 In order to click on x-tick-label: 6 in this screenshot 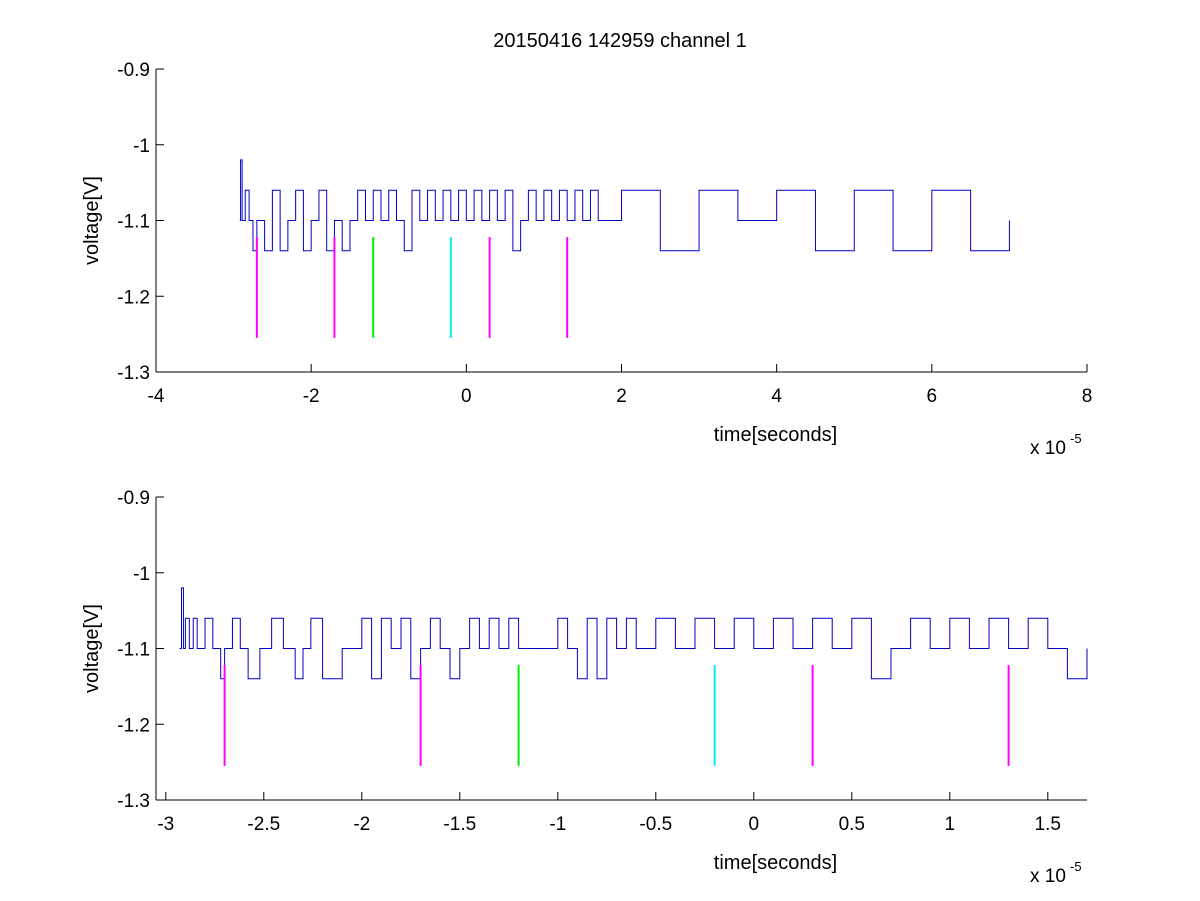, I will do `click(932, 396)`.